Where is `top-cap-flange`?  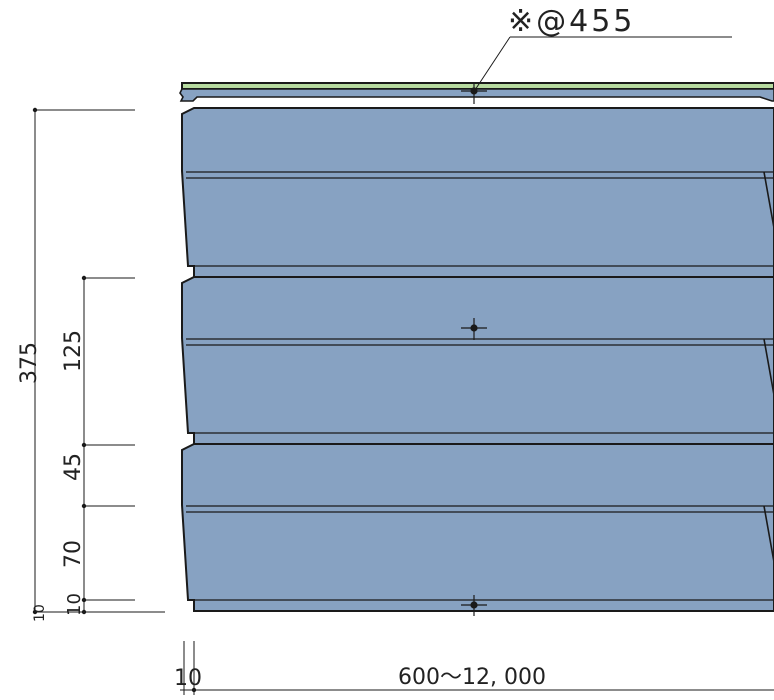
top-cap-flange is located at coordinates (476, 95).